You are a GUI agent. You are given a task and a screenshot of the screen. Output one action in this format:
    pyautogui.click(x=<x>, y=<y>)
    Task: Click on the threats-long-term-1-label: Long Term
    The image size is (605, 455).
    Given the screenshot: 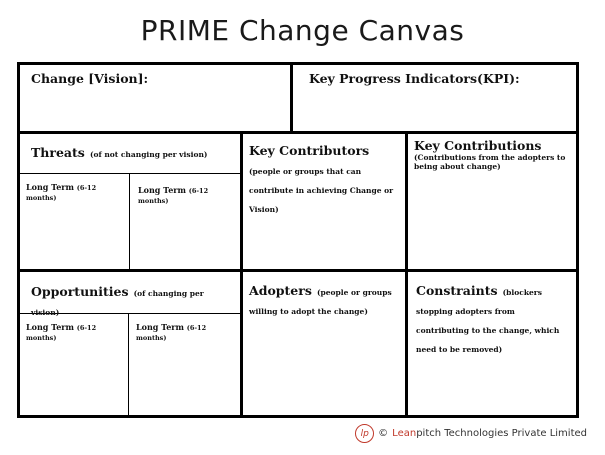 What is the action you would take?
    pyautogui.click(x=50, y=187)
    